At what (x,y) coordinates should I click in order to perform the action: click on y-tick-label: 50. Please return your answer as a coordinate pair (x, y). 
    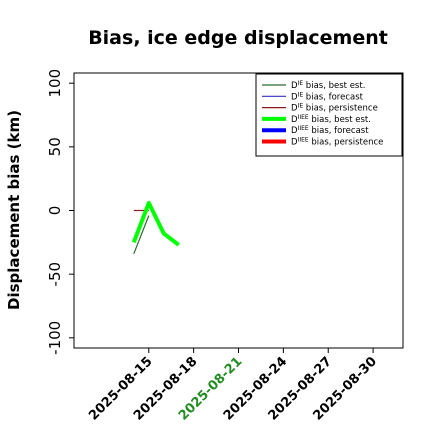
    Looking at the image, I should click on (55, 146).